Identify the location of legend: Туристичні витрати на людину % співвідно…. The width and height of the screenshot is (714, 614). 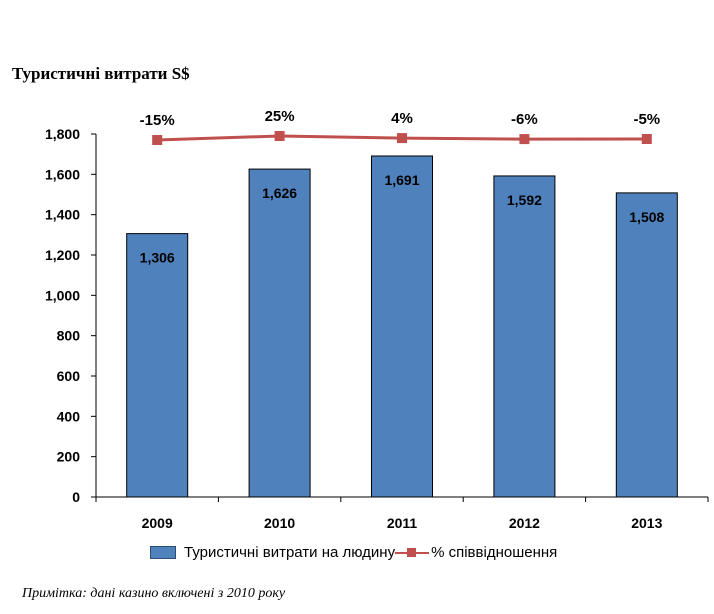
(353, 552).